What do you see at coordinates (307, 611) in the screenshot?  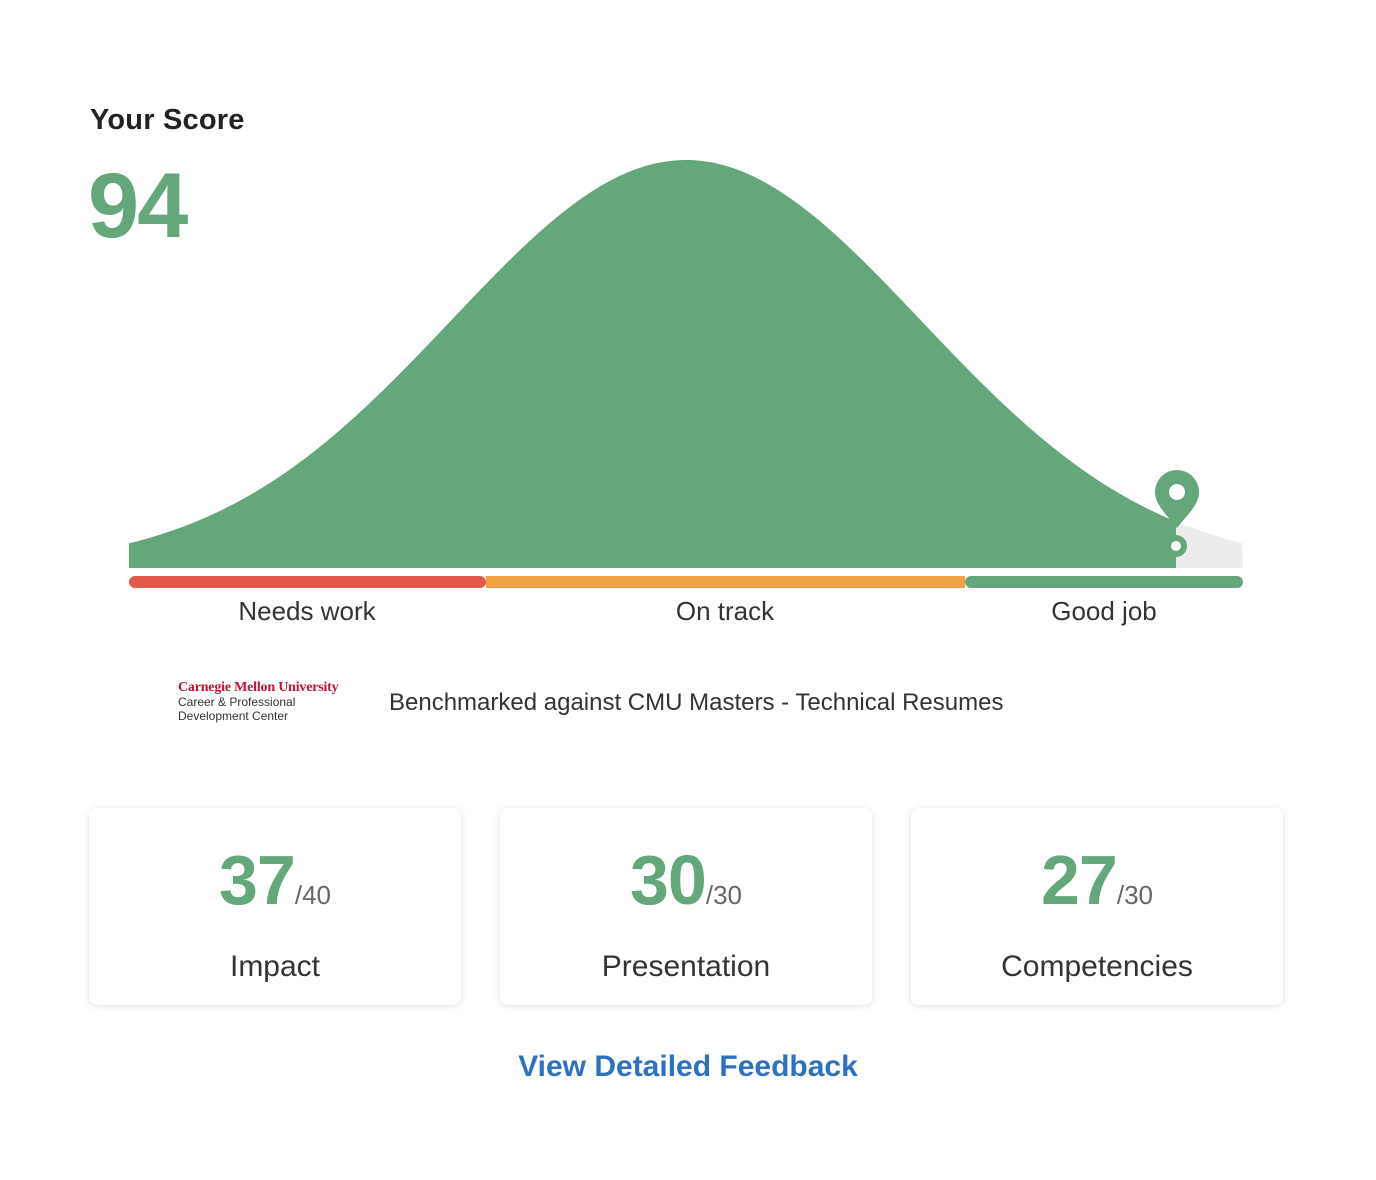 I see `band-label-needs-work: Needs work` at bounding box center [307, 611].